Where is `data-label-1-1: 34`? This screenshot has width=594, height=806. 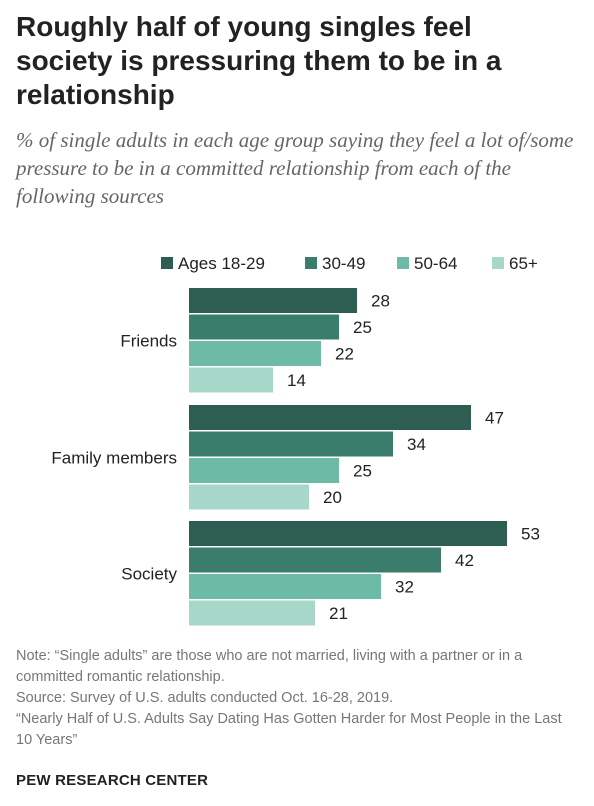 data-label-1-1: 34 is located at coordinates (416, 444).